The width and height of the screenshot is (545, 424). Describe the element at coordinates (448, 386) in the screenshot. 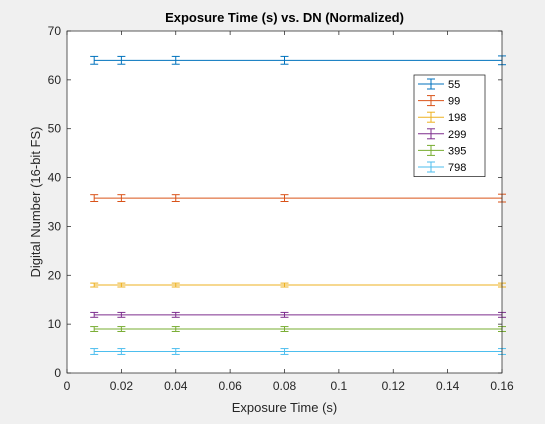

I see `x-tick-label: 0.14` at that location.